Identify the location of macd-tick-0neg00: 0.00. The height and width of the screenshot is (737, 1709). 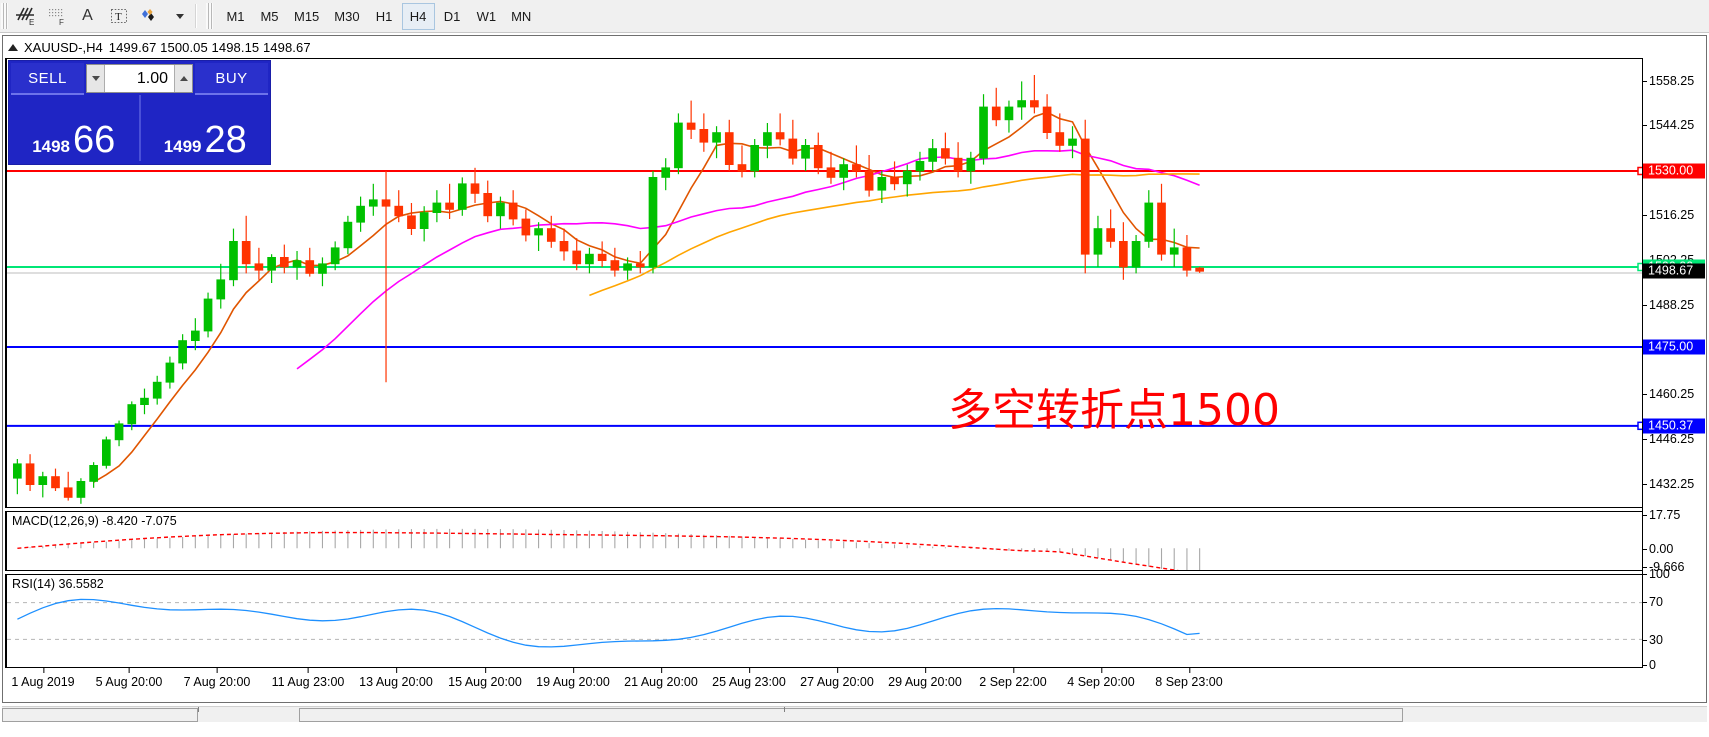
(1658, 549).